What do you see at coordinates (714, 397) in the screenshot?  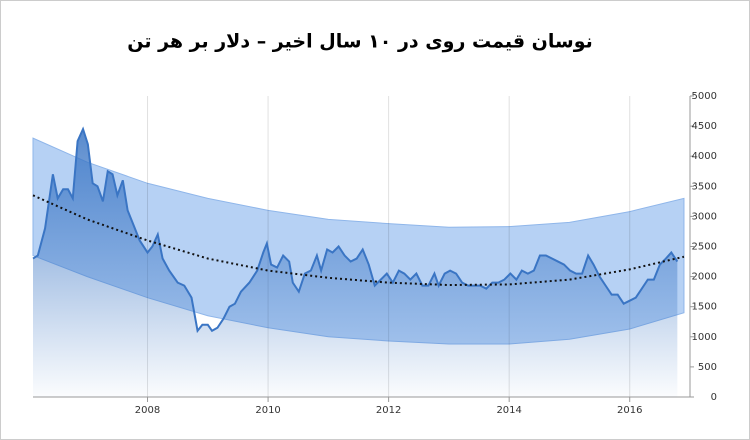 I see `y-tick-label: 0` at bounding box center [714, 397].